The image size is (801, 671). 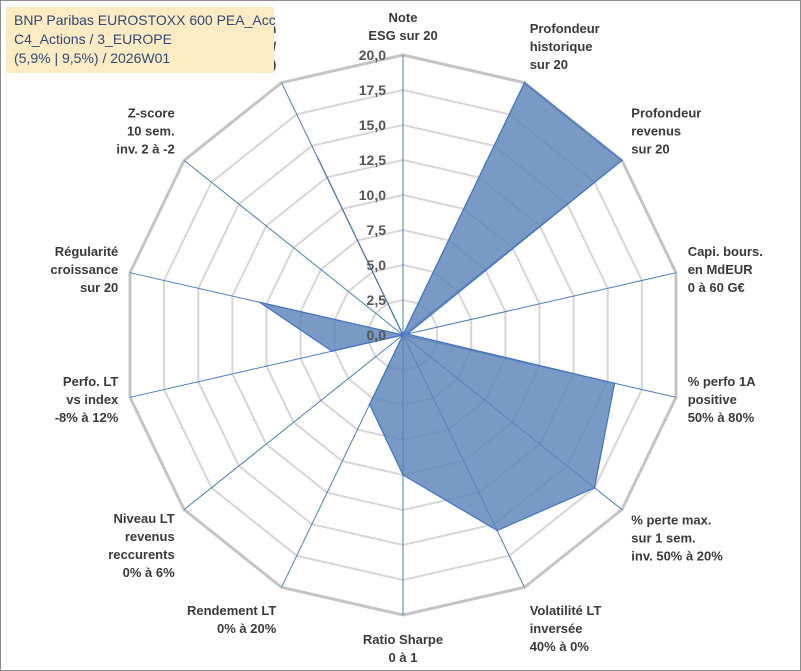 What do you see at coordinates (232, 619) in the screenshot?
I see `axis-label: Rendement LT 0% à 20%` at bounding box center [232, 619].